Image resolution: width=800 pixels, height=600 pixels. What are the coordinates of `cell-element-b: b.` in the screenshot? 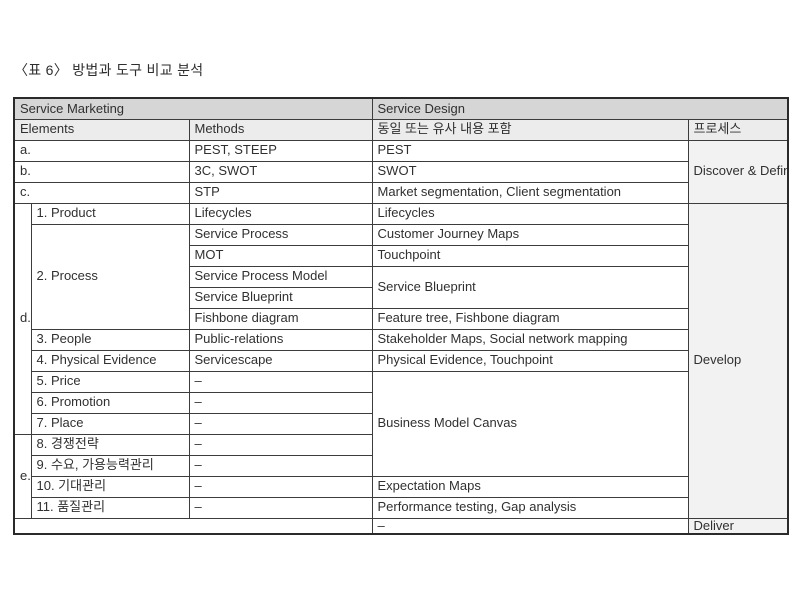 It's located at (101, 171).